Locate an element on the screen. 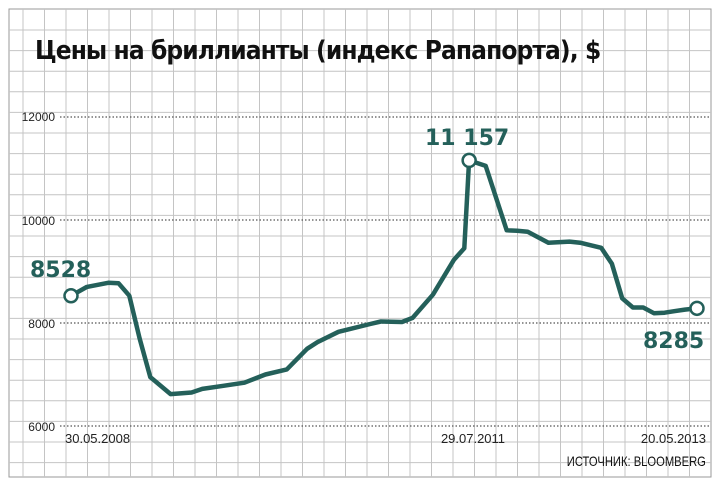  y-tick-label-6000: 6000 is located at coordinates (41, 427).